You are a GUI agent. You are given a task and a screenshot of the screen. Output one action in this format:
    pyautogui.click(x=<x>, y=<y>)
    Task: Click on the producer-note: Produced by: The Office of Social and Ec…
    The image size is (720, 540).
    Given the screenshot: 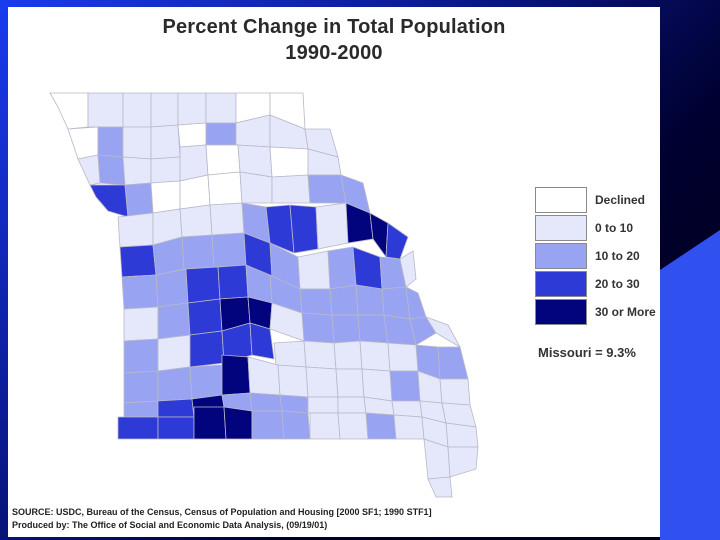 What is the action you would take?
    pyautogui.click(x=170, y=525)
    